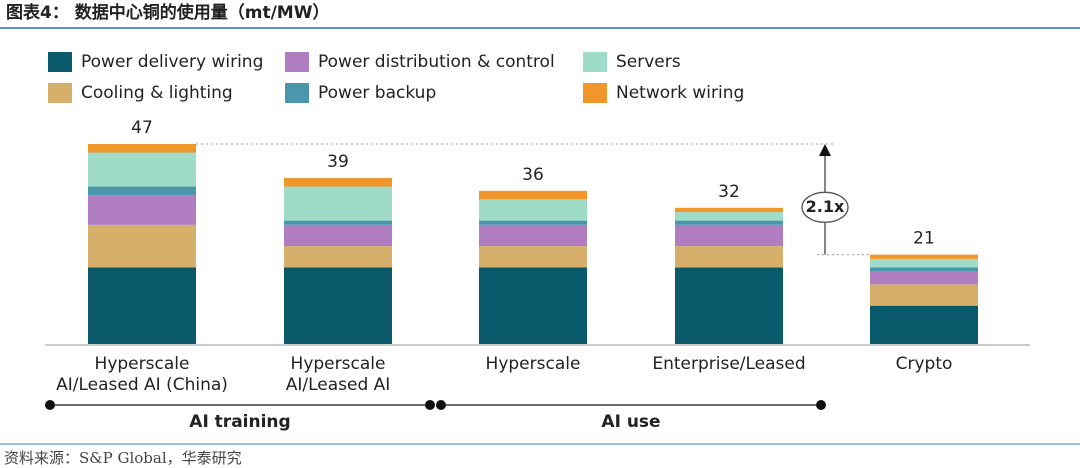 Image resolution: width=1080 pixels, height=468 pixels. I want to click on group-label: AI training, so click(239, 422).